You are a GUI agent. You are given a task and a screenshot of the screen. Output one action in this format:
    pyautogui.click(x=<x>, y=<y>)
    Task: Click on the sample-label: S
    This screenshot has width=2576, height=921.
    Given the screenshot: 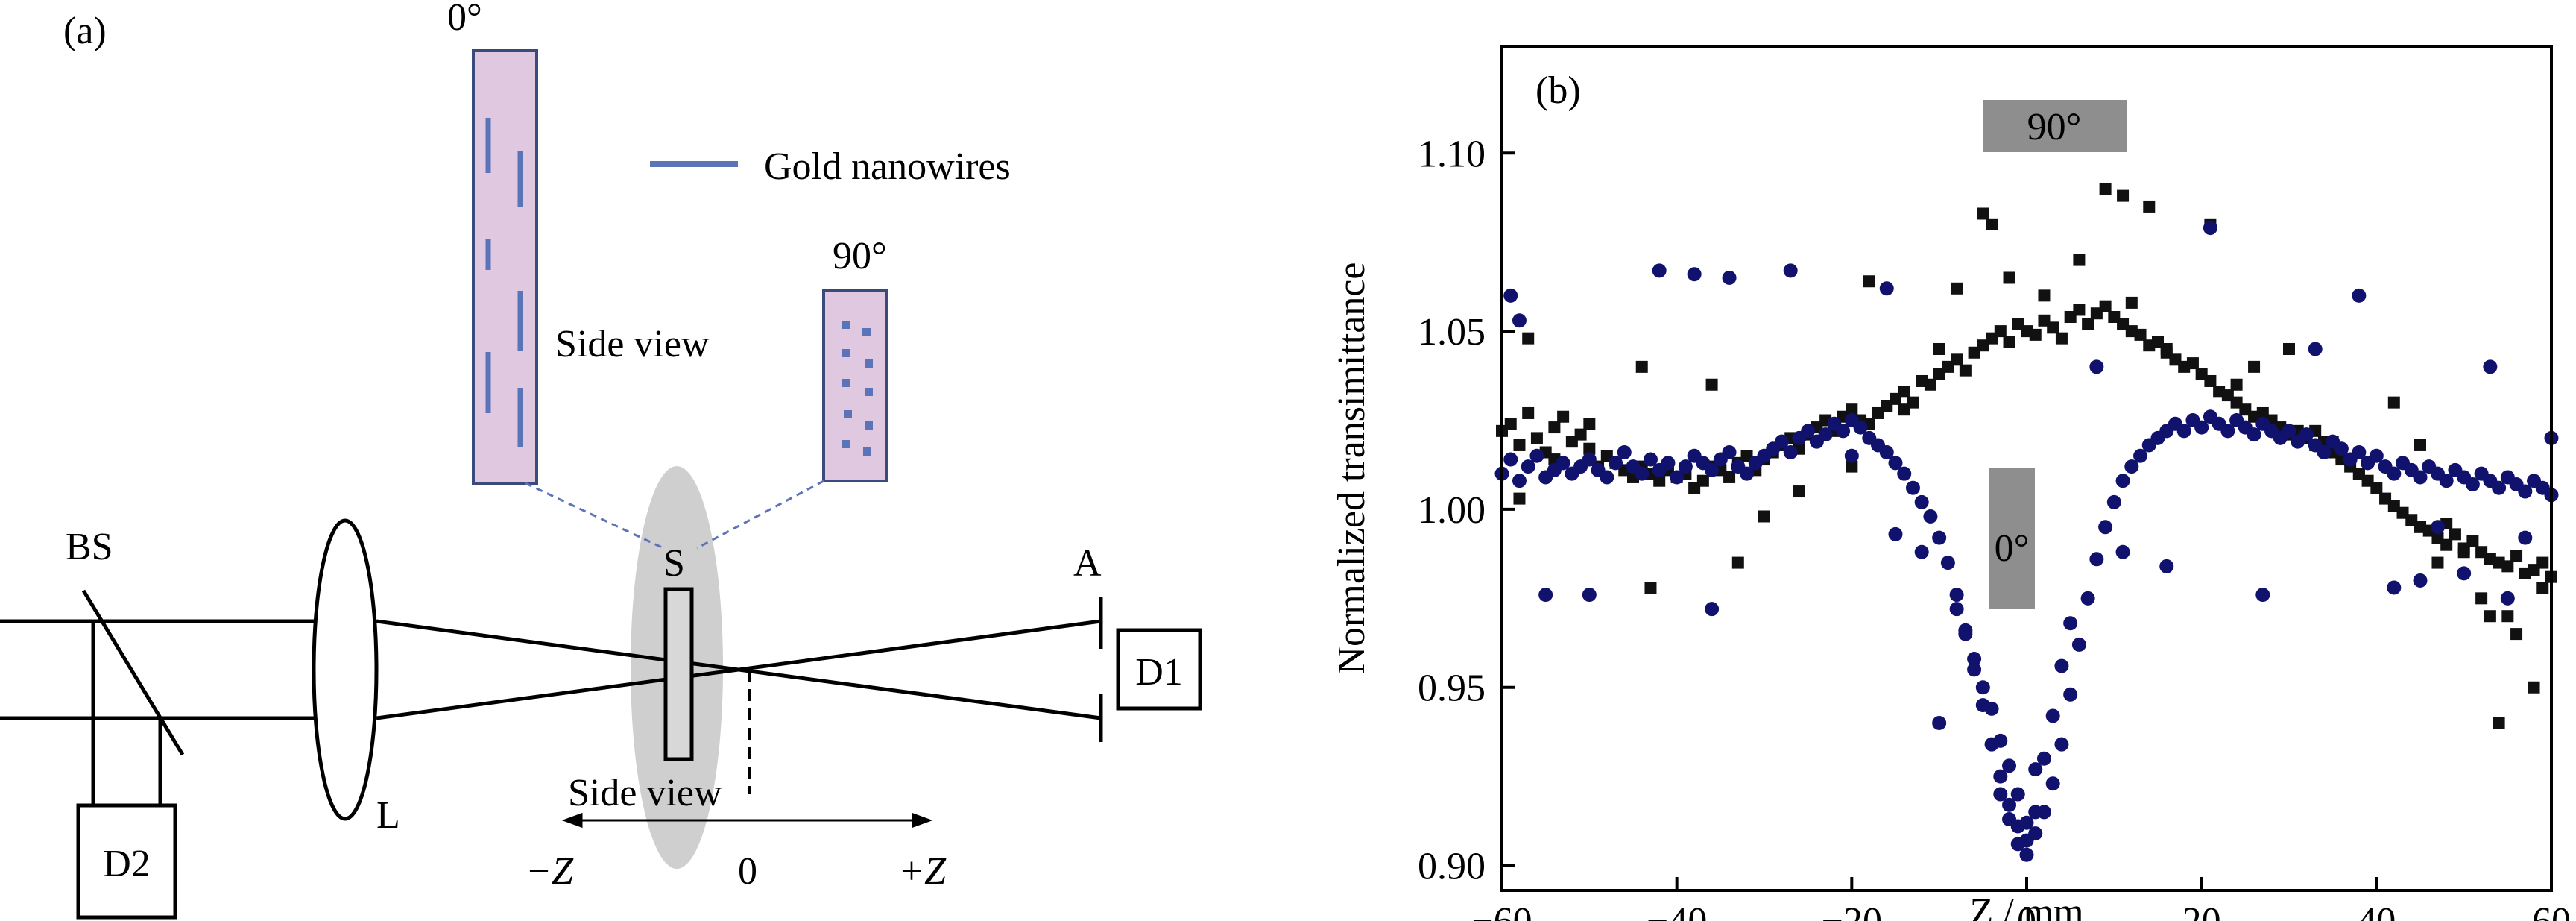 What is the action you would take?
    pyautogui.click(x=674, y=563)
    